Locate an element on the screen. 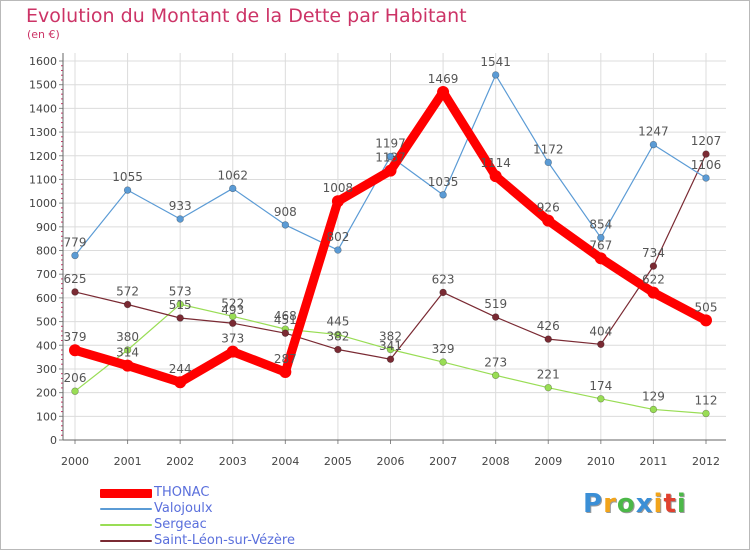  data-label-1: 1062 is located at coordinates (232, 175).